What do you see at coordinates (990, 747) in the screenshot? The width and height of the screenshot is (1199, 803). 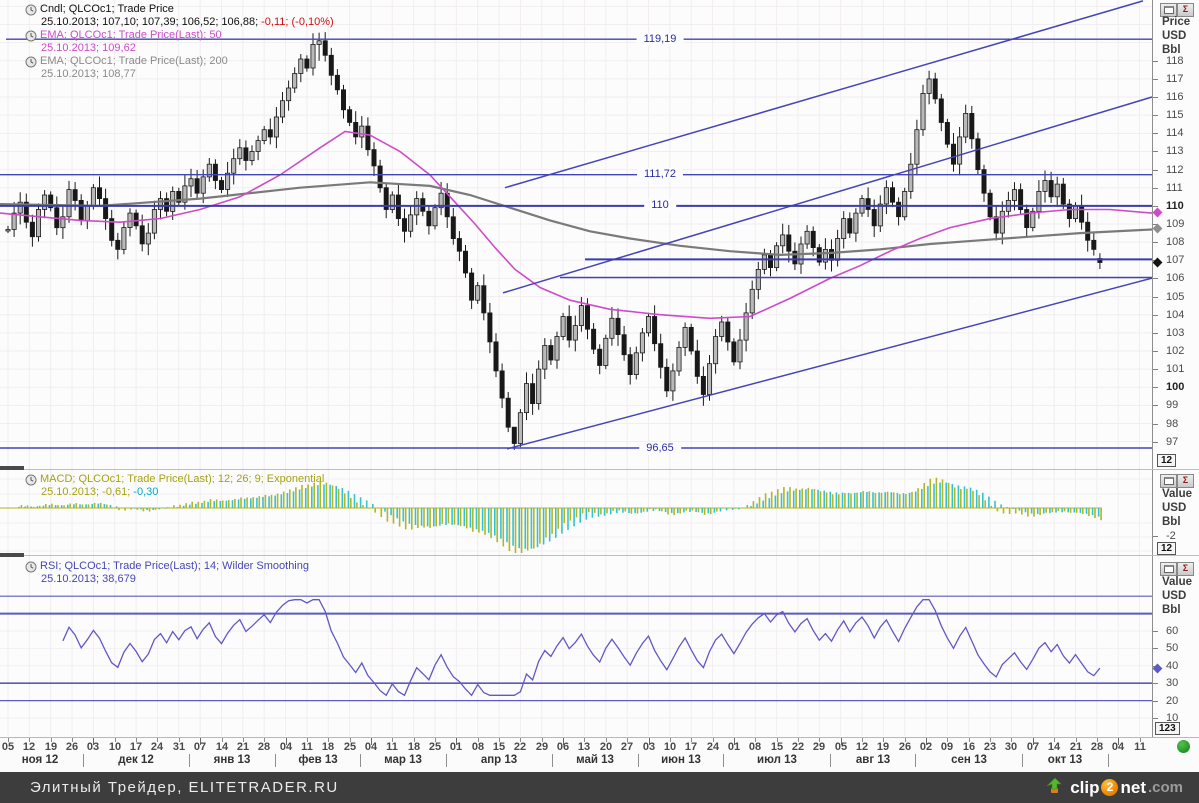 I see `day-tick-label: 23` at bounding box center [990, 747].